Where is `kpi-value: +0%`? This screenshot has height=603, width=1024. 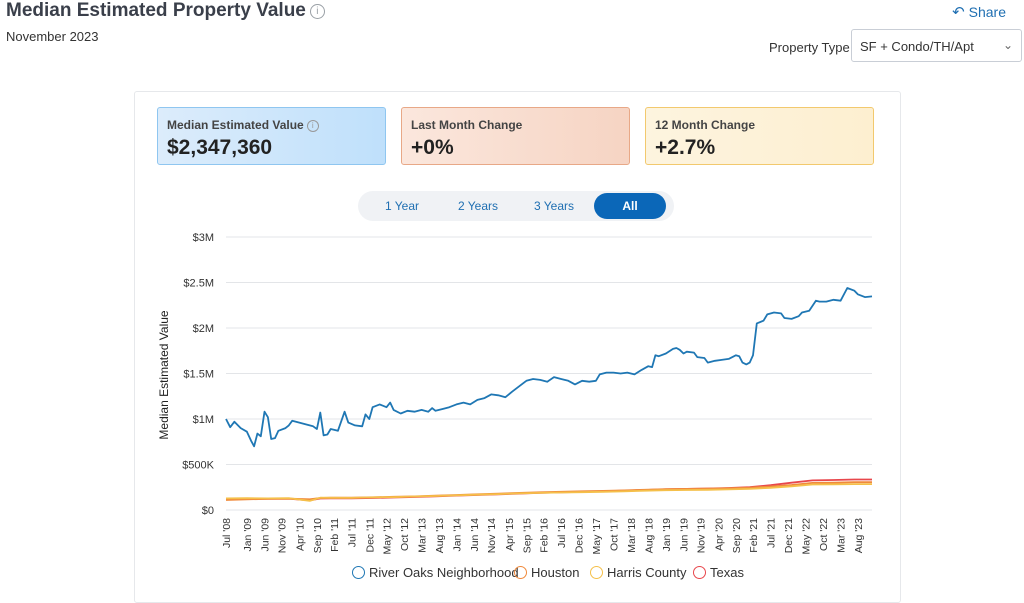 kpi-value: +0% is located at coordinates (432, 147).